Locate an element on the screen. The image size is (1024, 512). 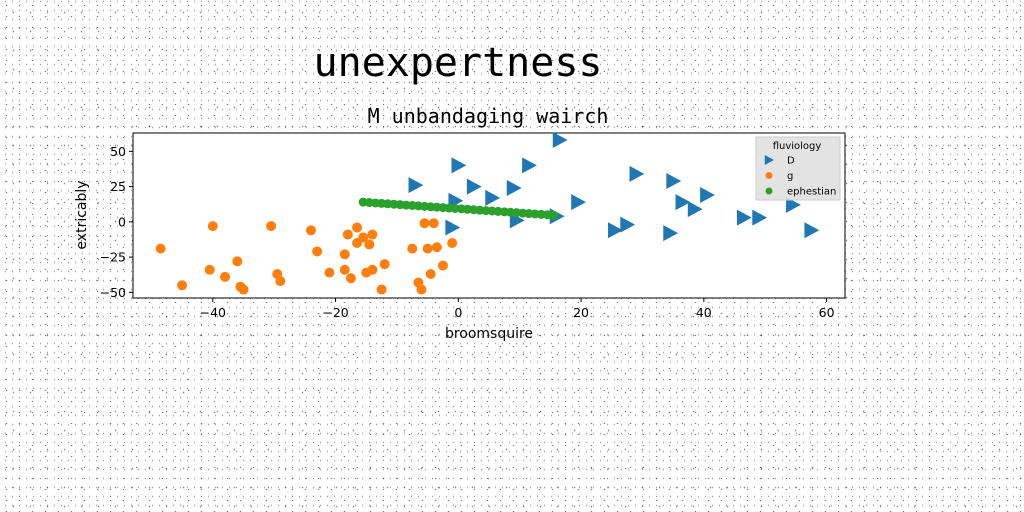
page-title: unexpertness is located at coordinates (458, 63).